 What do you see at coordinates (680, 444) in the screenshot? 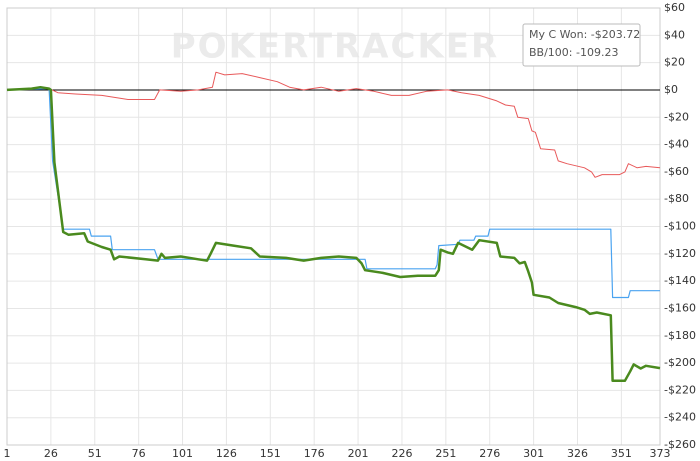
I see `y-tick-label: -$260` at bounding box center [680, 444].